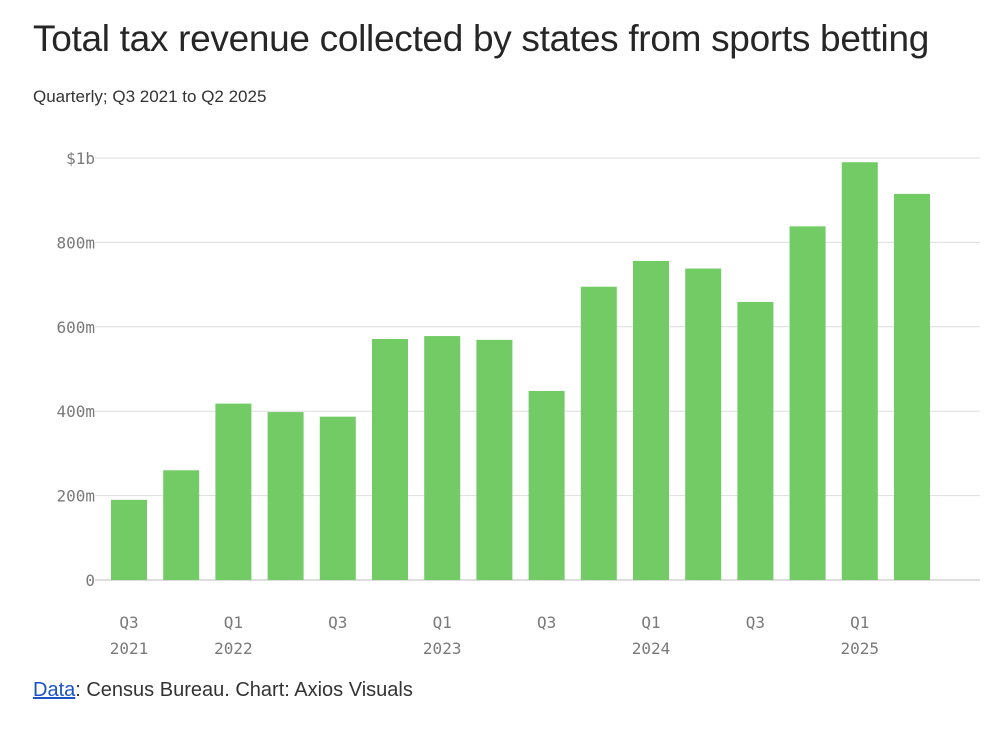 This screenshot has height=744, width=1000. Describe the element at coordinates (150, 96) in the screenshot. I see `chart-subtitle: Quarterly; Q3 2021 to Q2 2025` at that location.